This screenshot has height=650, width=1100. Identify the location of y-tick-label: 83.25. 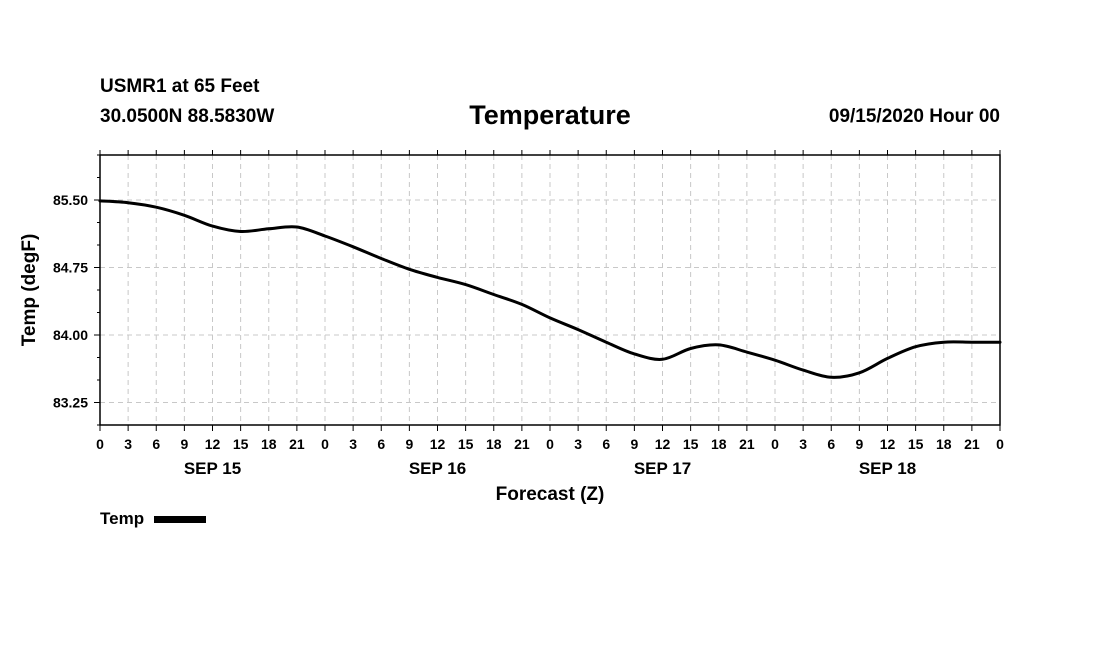
(70, 403).